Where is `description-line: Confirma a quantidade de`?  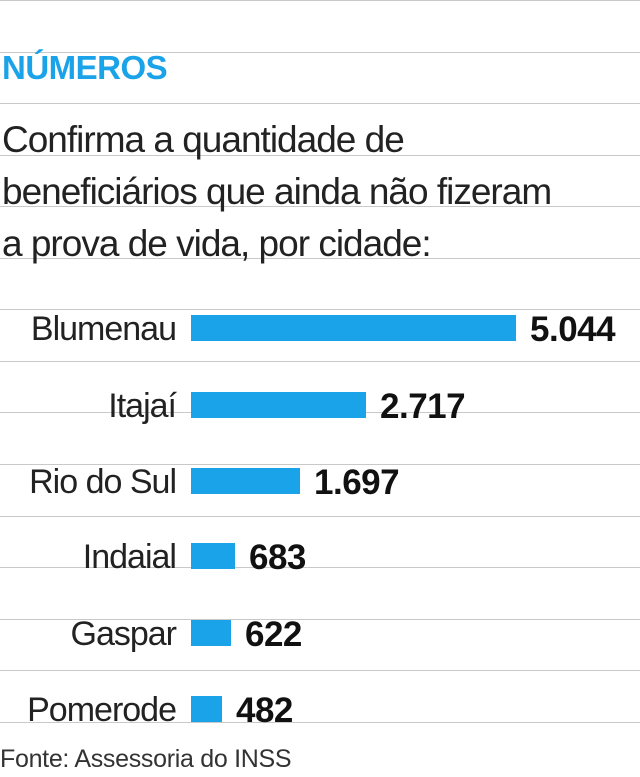 description-line: Confirma a quantidade de is located at coordinates (203, 139).